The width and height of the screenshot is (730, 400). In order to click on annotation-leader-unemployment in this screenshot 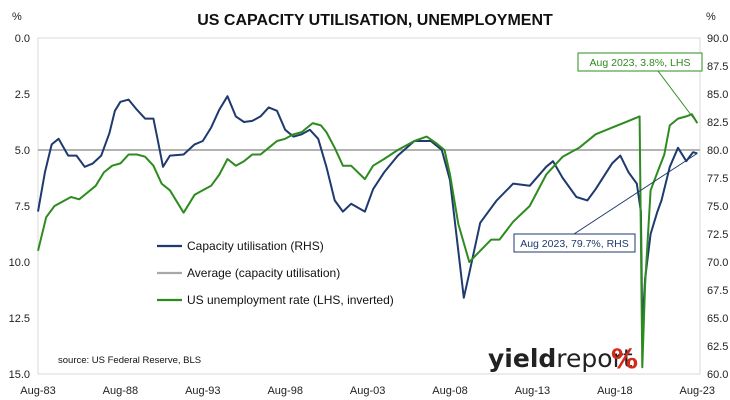, I will do `click(677, 97)`.